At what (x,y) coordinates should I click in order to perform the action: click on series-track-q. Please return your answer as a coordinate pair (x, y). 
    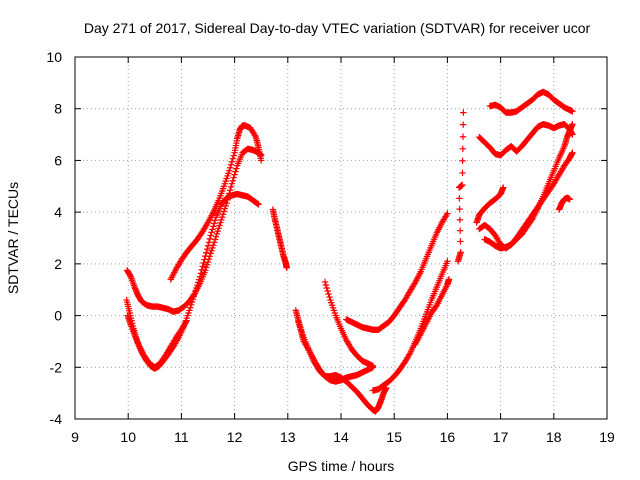
    Looking at the image, I should click on (531, 102).